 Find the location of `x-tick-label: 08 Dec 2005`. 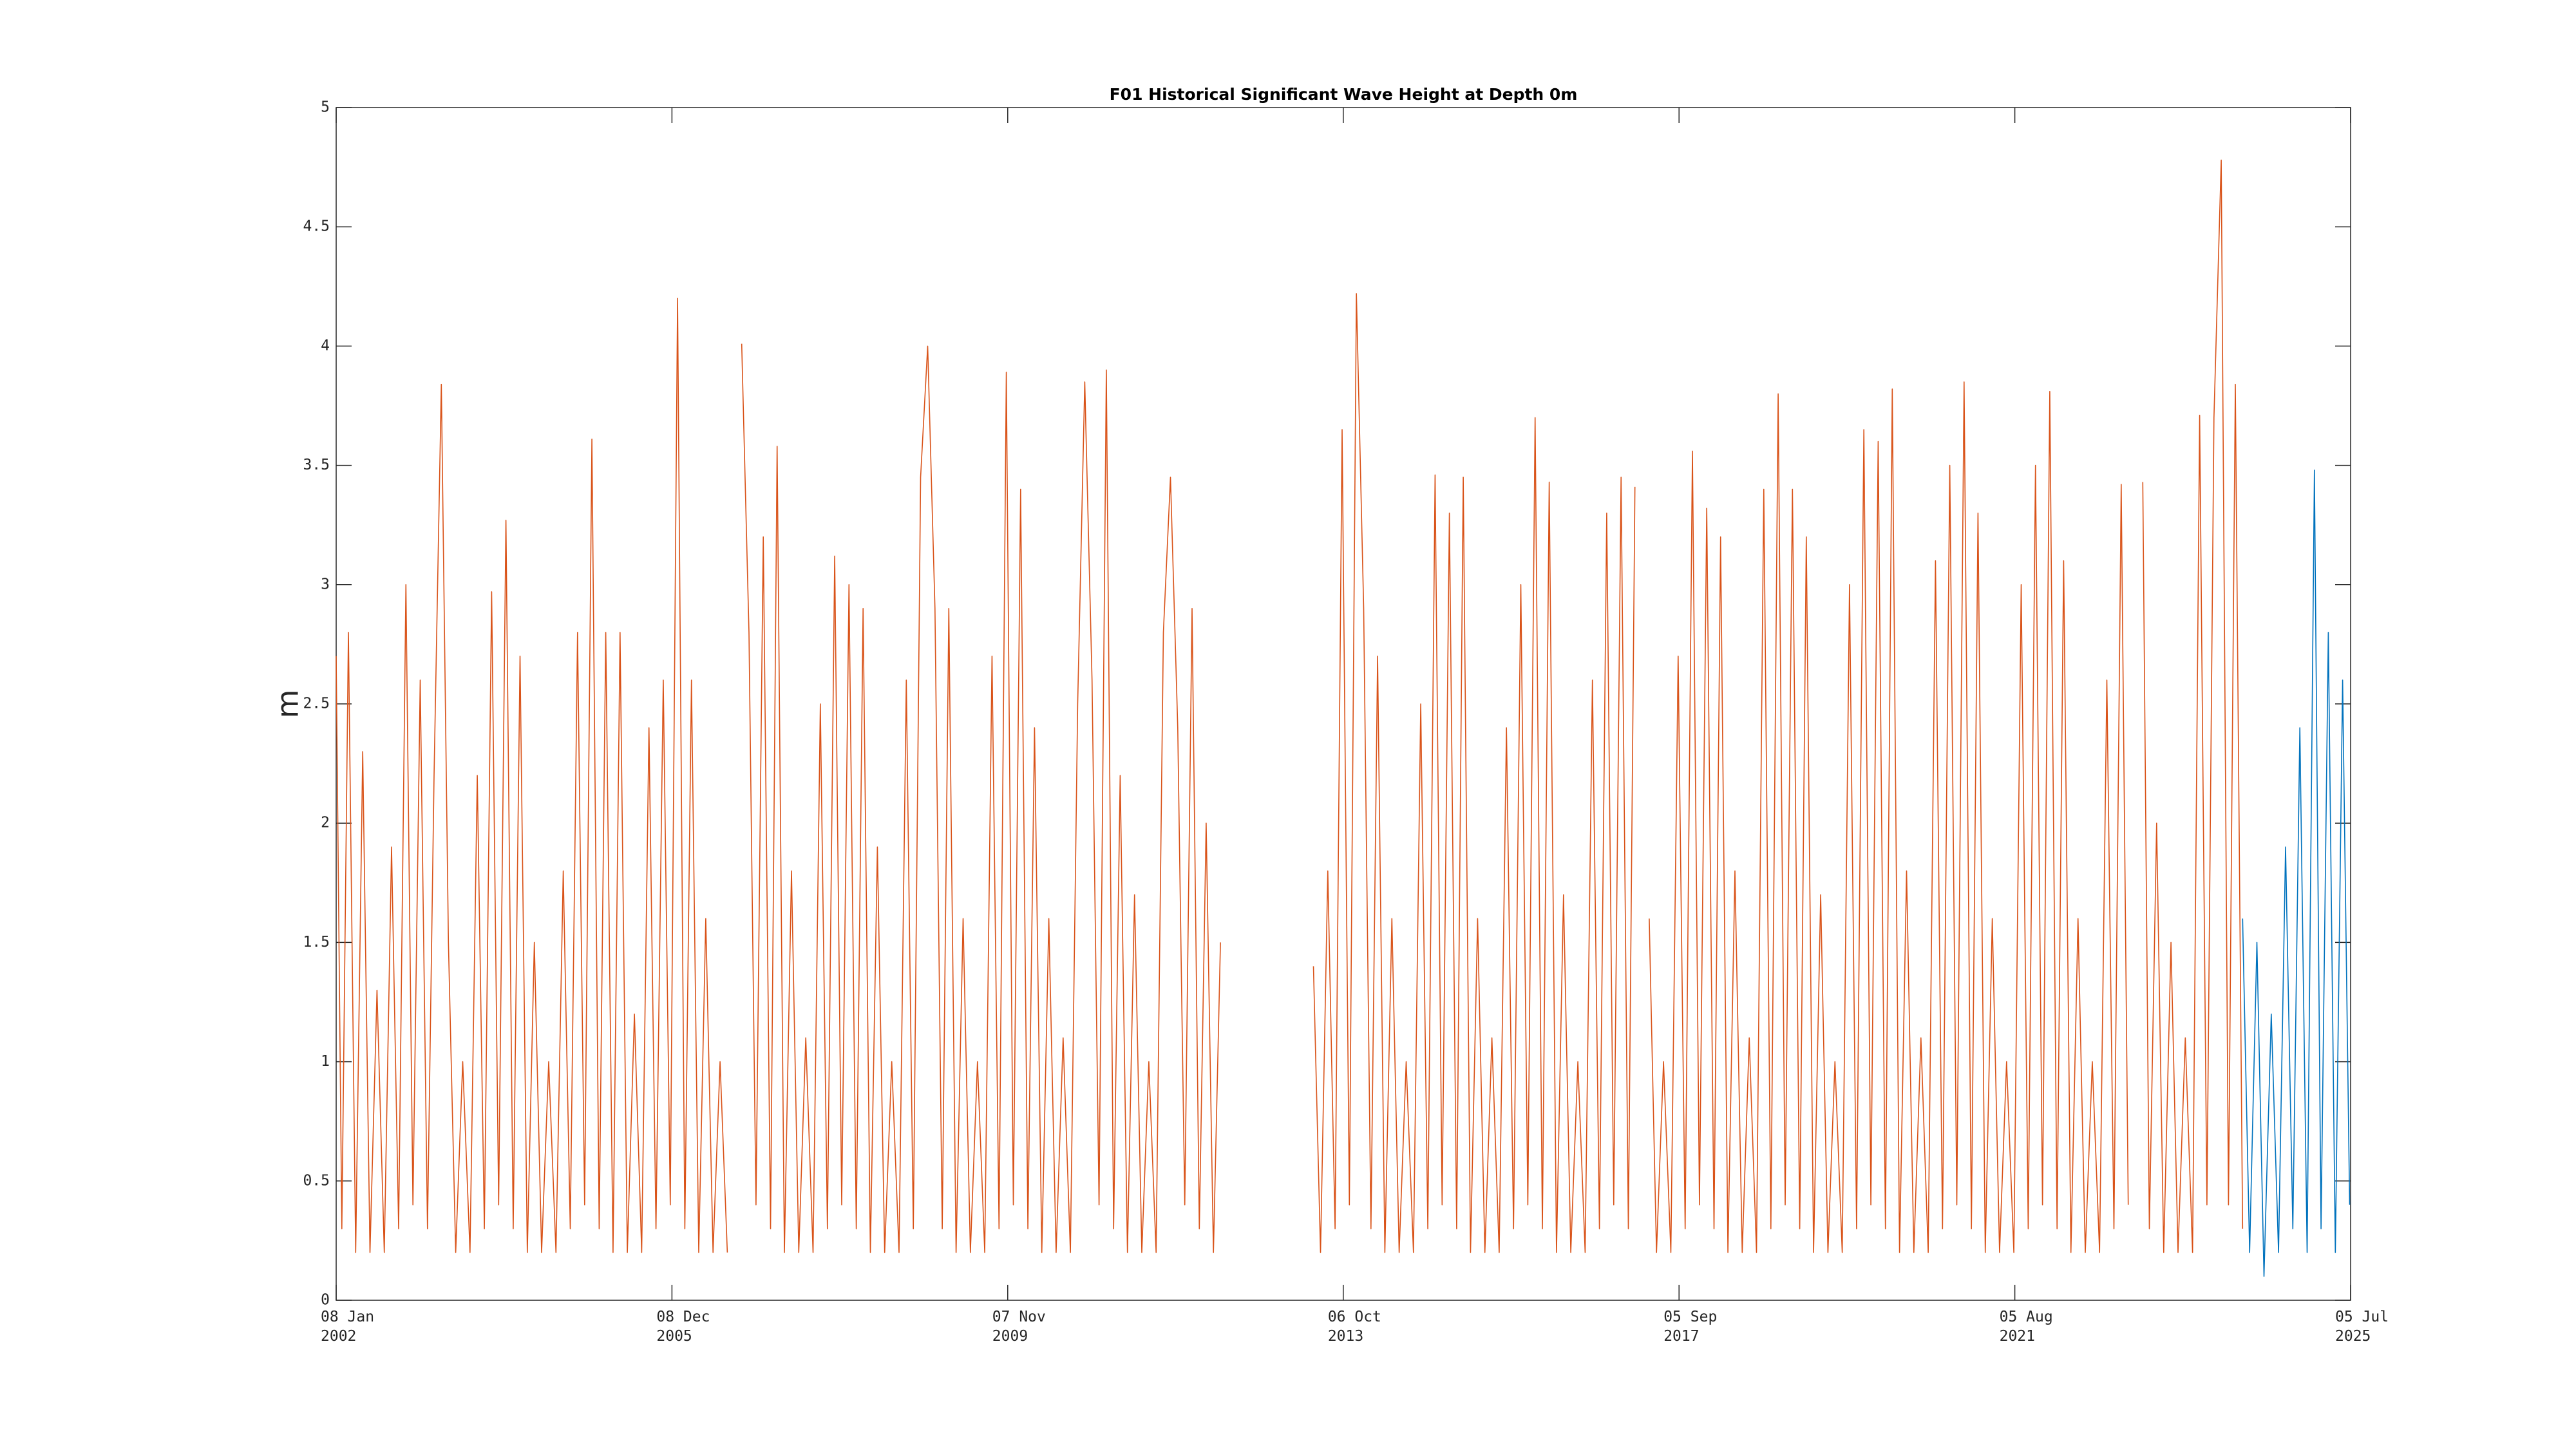

x-tick-label: 08 Dec 2005 is located at coordinates (683, 1327).